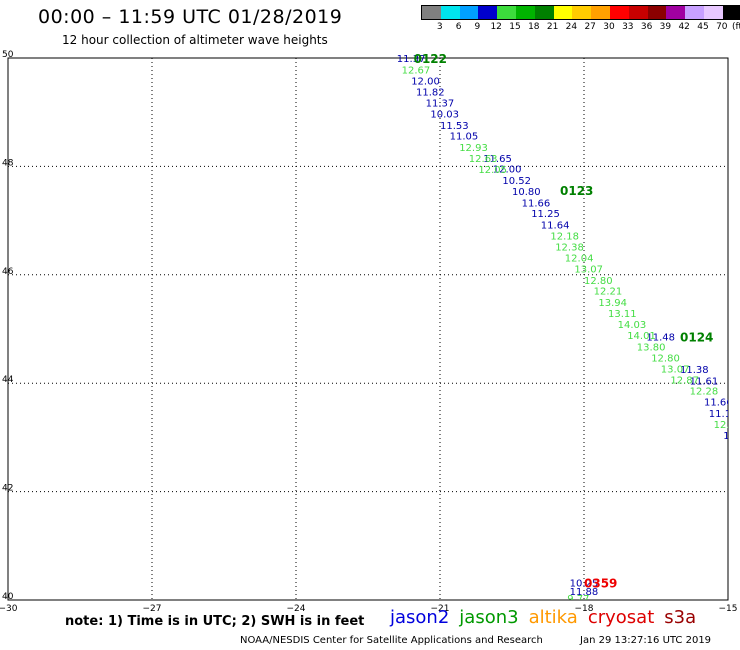 The image size is (740, 650). Describe the element at coordinates (492, 170) in the screenshot. I see `wave-height-value-jason3: 12.05` at that location.